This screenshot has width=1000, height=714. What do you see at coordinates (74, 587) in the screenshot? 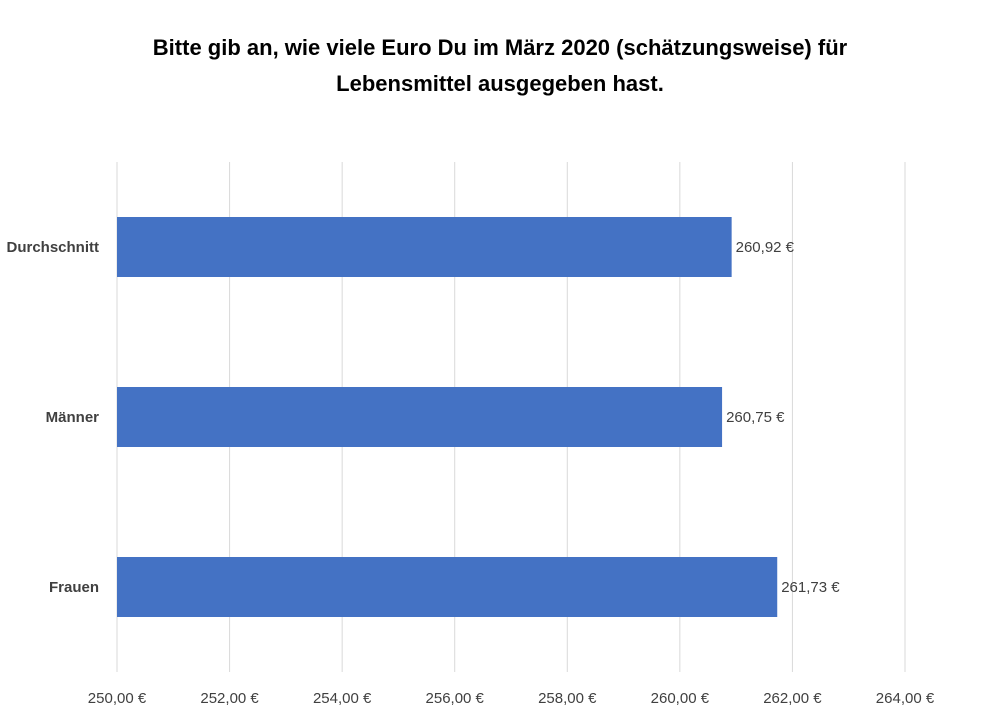
I see `category-label: Frauen` at bounding box center [74, 587].